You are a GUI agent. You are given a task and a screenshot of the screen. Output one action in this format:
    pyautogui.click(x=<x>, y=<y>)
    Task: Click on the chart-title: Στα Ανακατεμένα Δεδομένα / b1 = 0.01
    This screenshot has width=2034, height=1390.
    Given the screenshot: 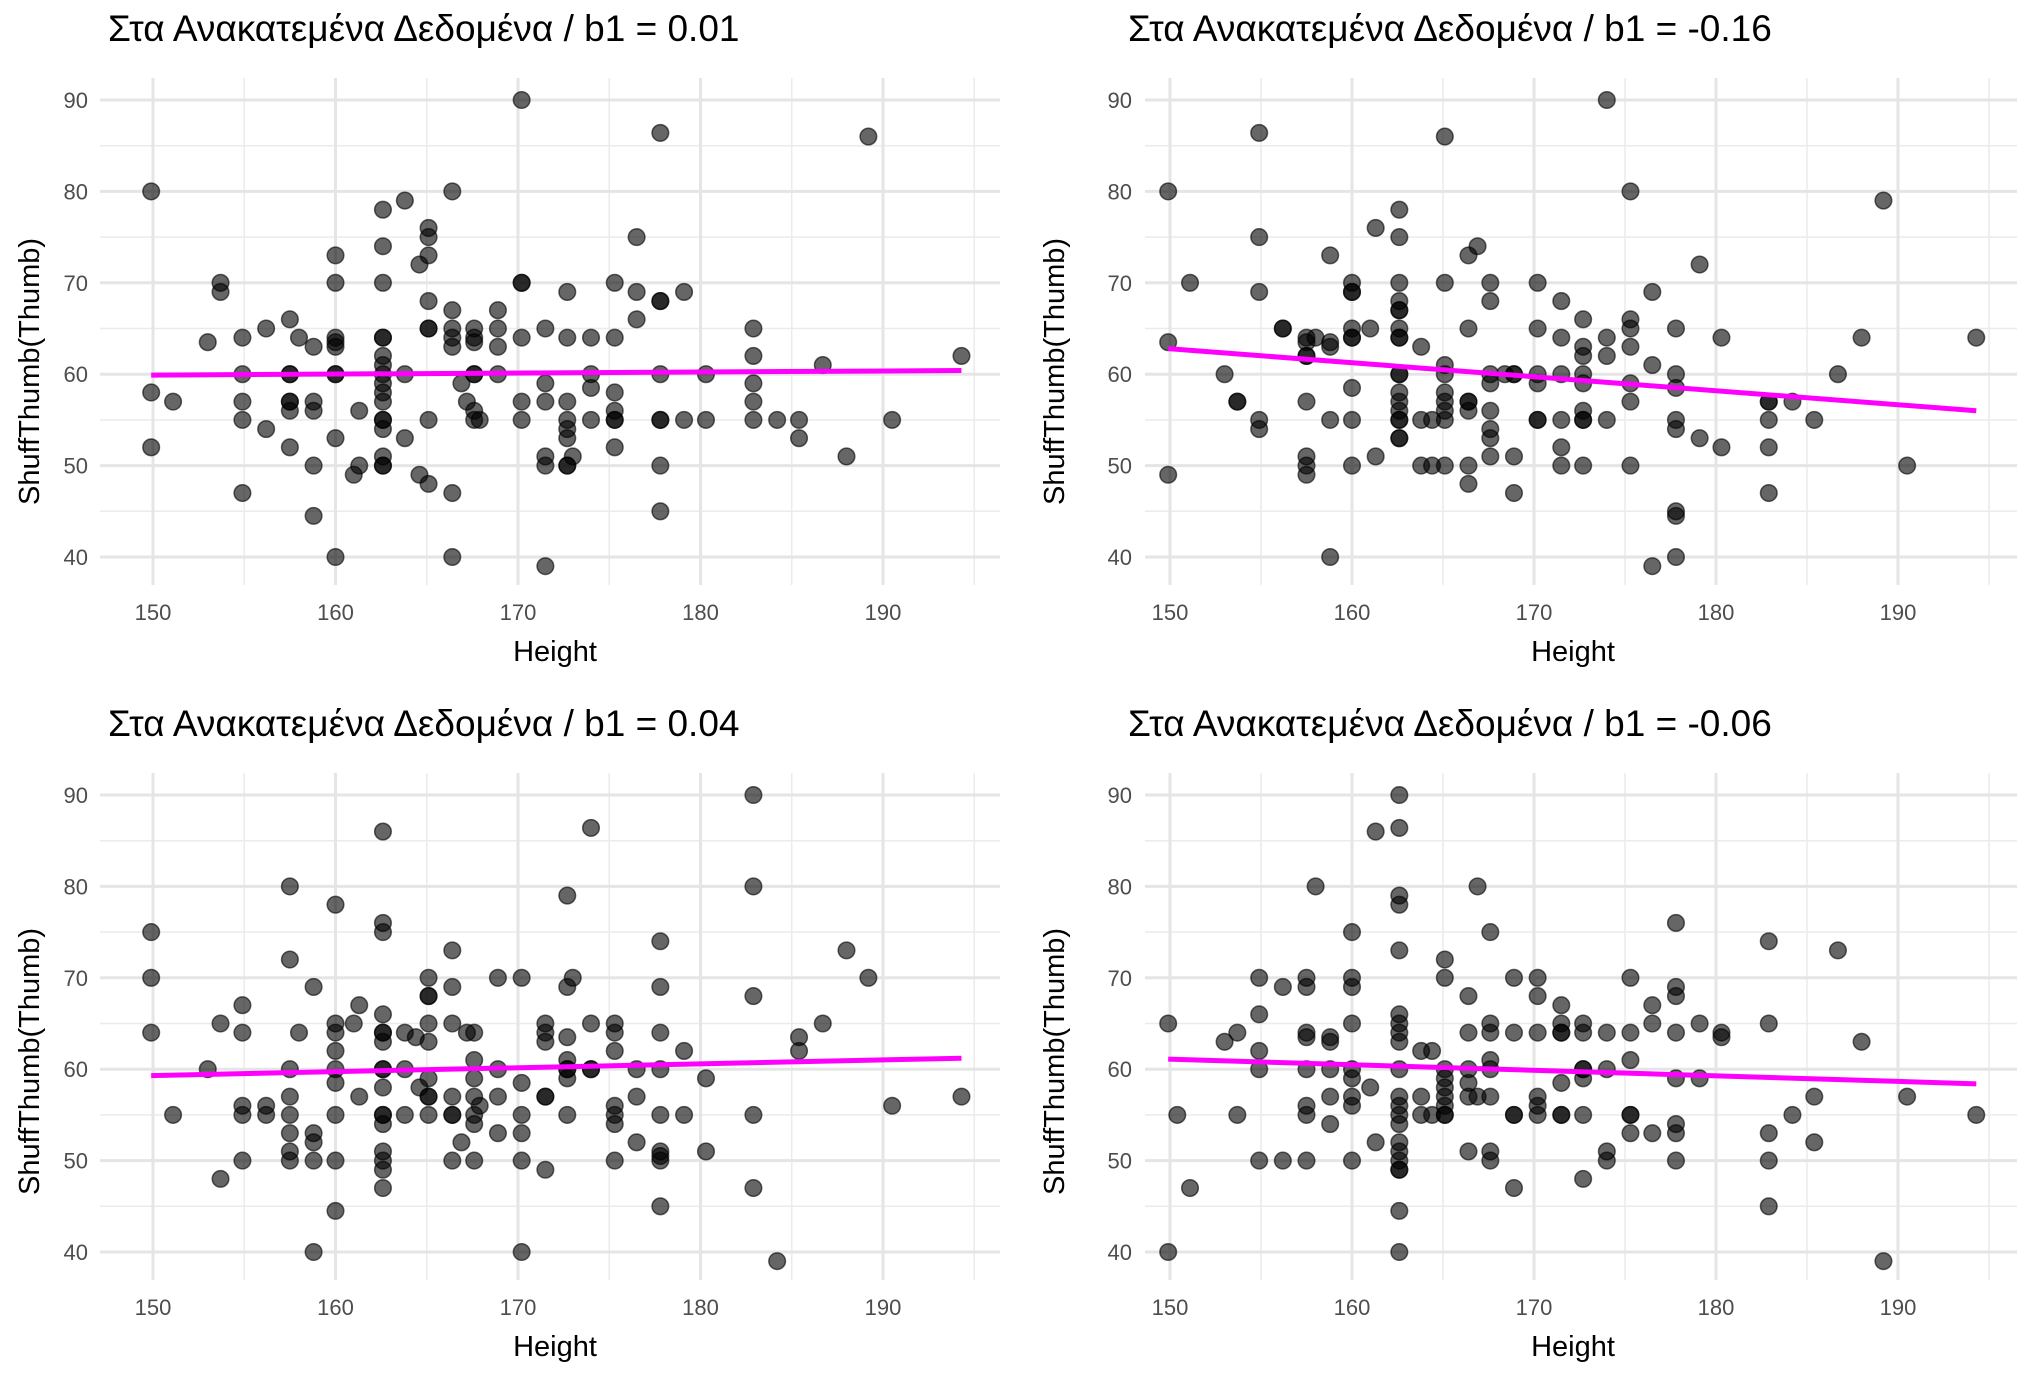 What is the action you would take?
    pyautogui.click(x=424, y=28)
    